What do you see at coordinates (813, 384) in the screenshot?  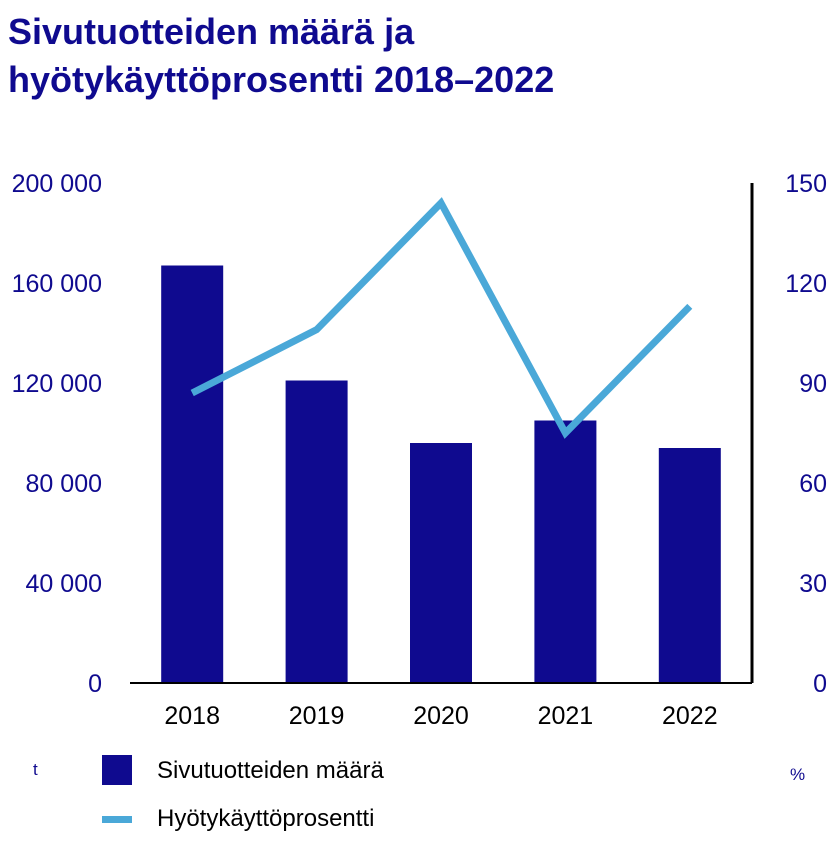 I see `right-axis-tick-label: 90` at bounding box center [813, 384].